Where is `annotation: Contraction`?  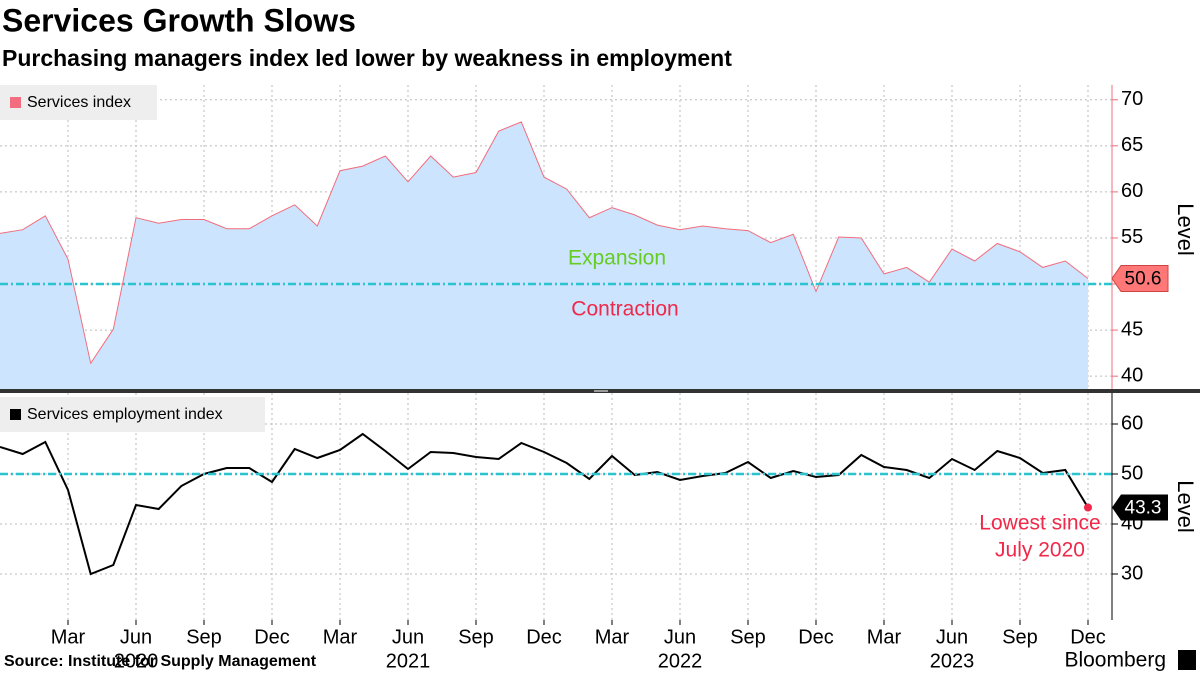
annotation: Contraction is located at coordinates (624, 309).